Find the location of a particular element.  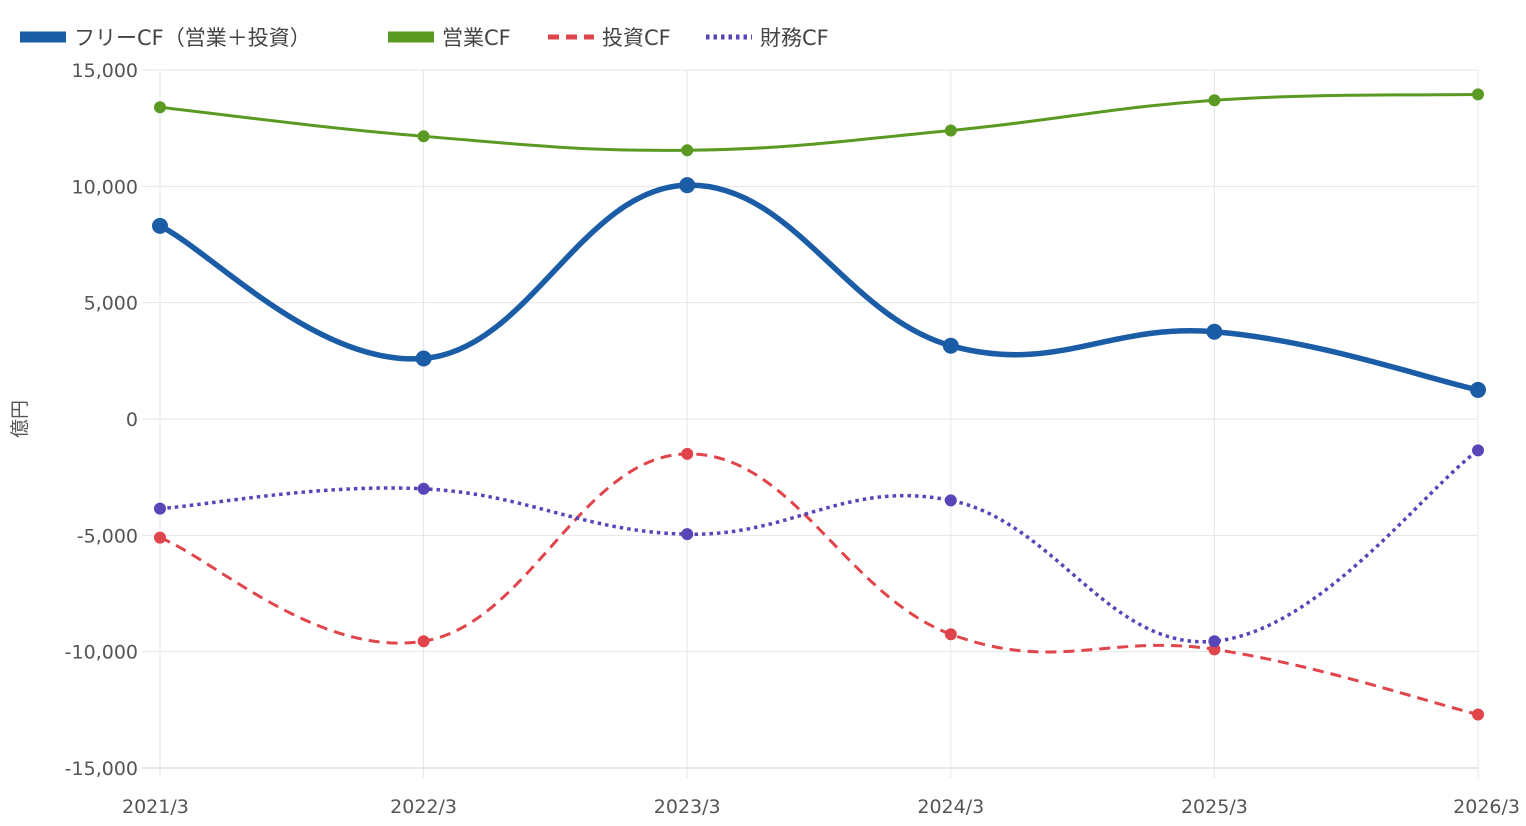

x-tick-label: 2025/3 is located at coordinates (1214, 807).